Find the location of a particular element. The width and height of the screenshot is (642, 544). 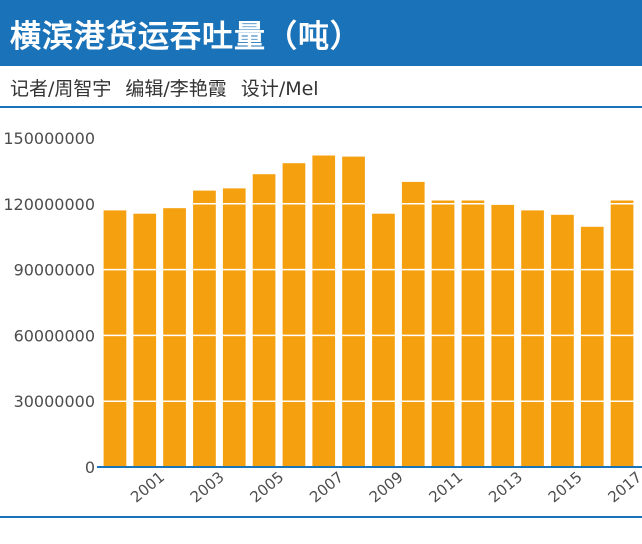

bar-2011 is located at coordinates (443, 333).